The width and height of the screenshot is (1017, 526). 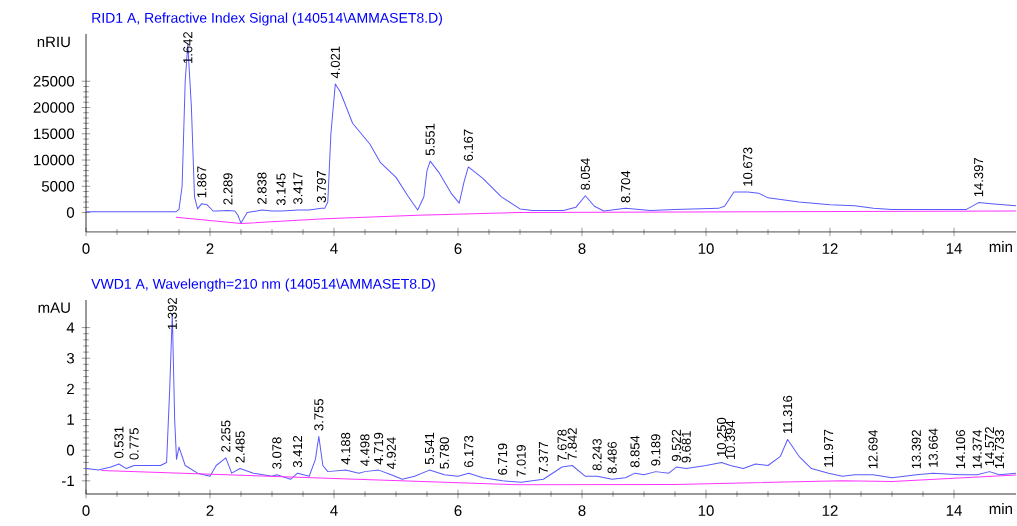 I want to click on annotation: 10.394, so click(x=730, y=440).